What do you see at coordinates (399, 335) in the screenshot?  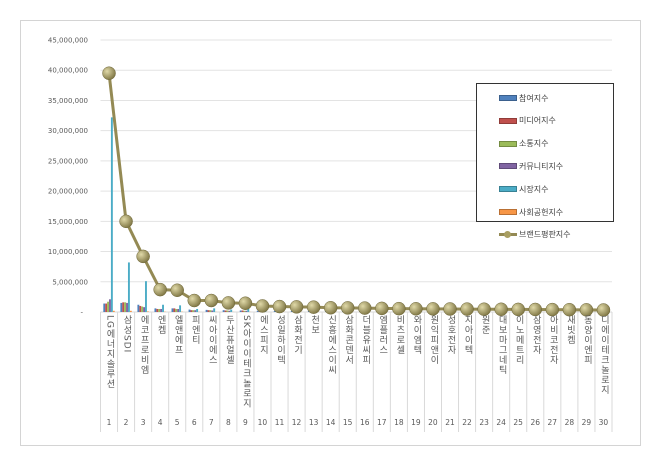 I see `x-tick-label: 비츠로셀` at bounding box center [399, 335].